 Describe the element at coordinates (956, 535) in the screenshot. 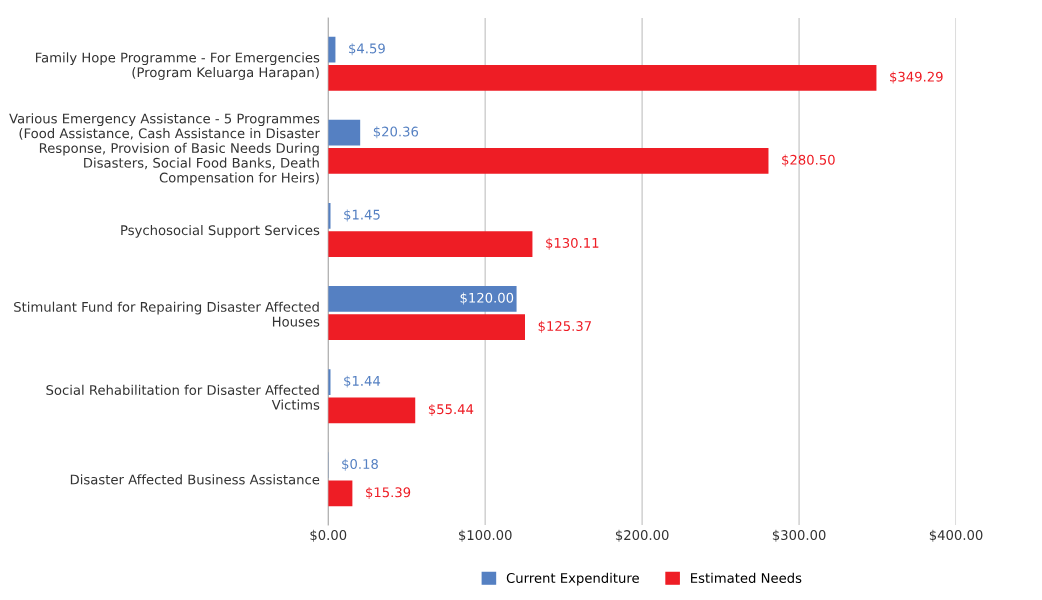

I see `x-tick-label: $400.00` at that location.